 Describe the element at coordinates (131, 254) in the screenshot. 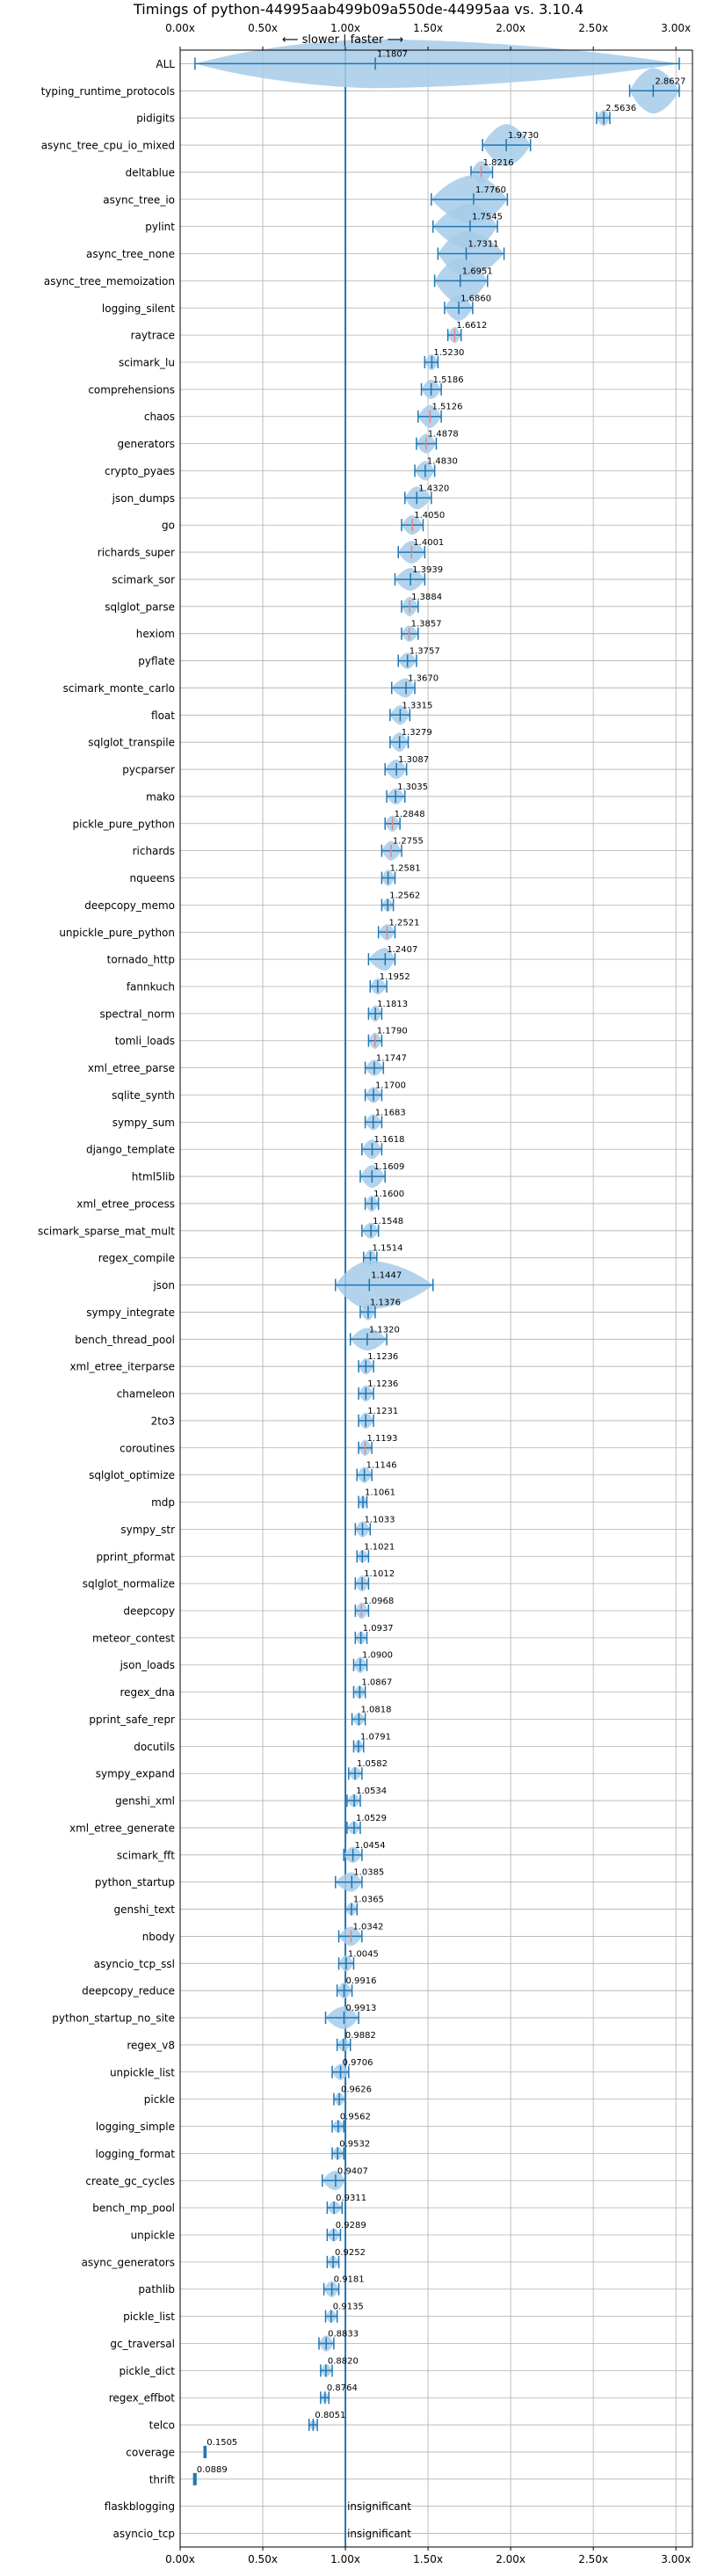

I see `benchmark-label: async_tree_none` at that location.